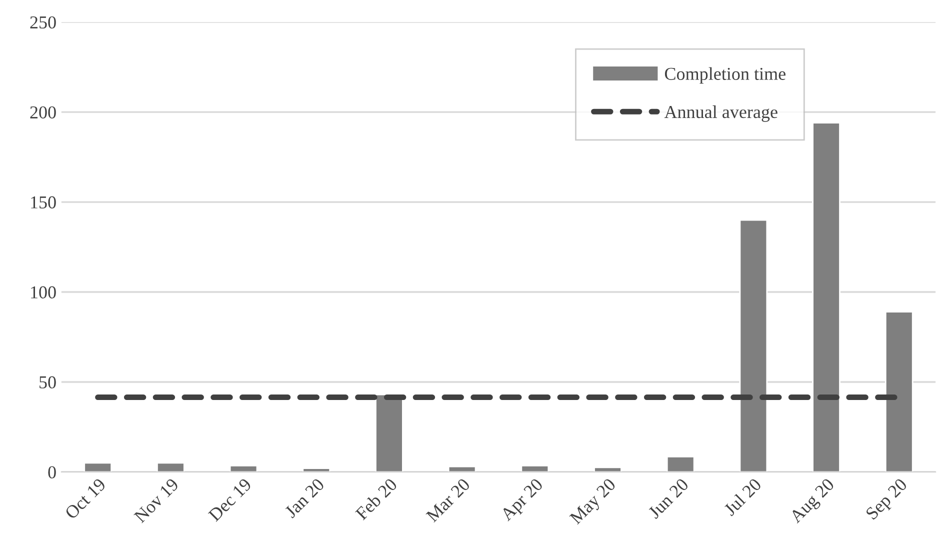 This screenshot has height=552, width=945. What do you see at coordinates (43, 292) in the screenshot?
I see `y-tick-label: 100` at bounding box center [43, 292].